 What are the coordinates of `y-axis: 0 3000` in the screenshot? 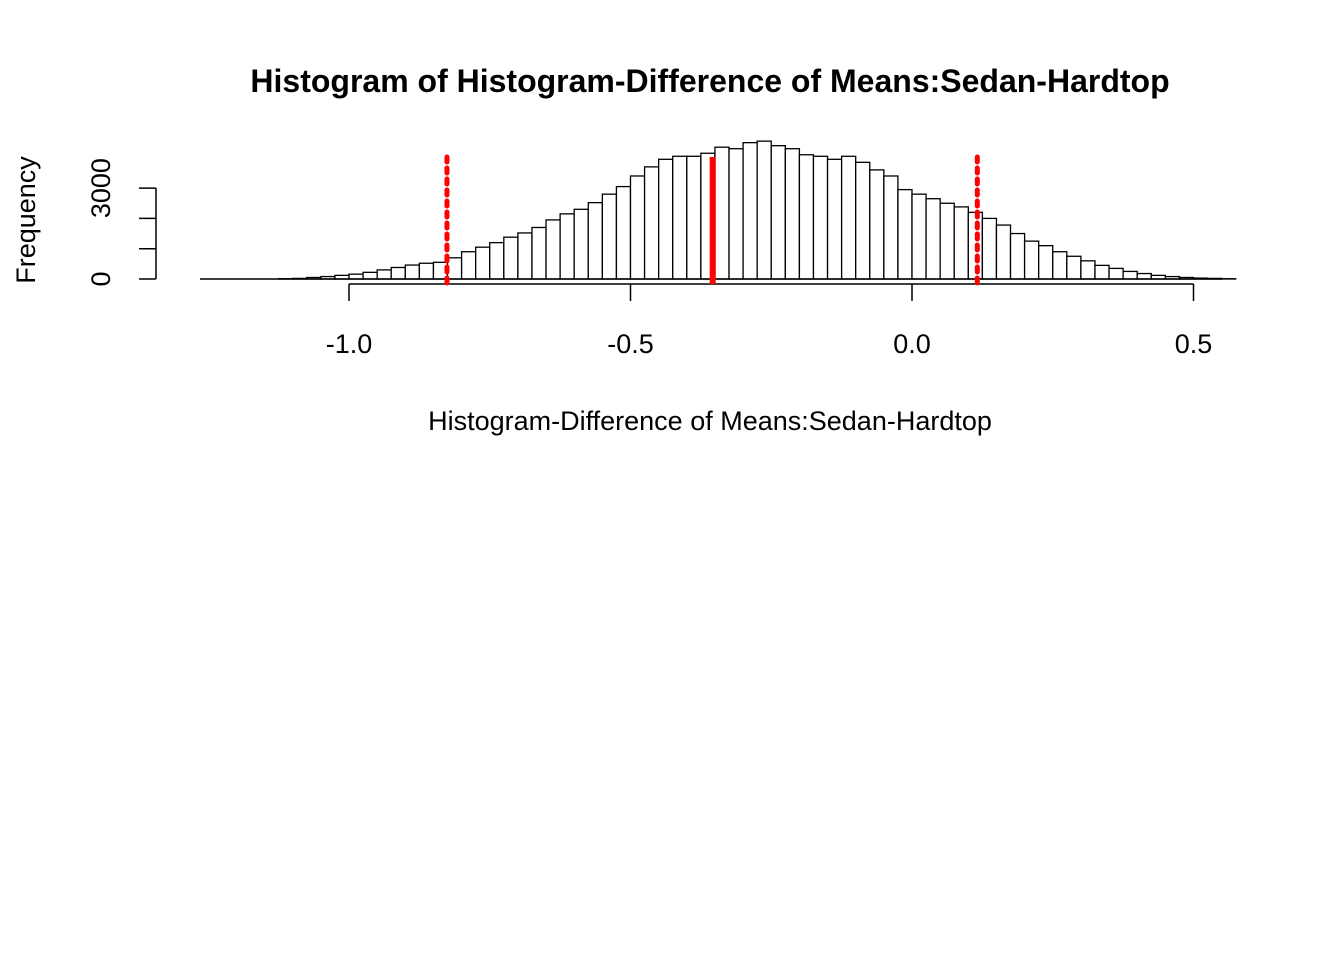 It's located at (121, 222).